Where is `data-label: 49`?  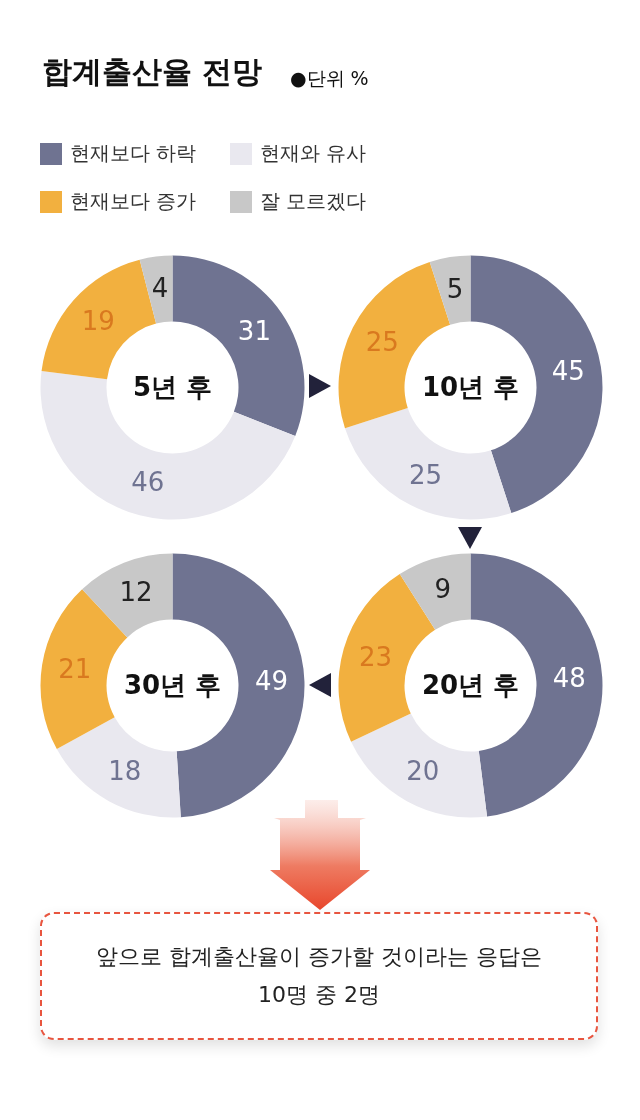 data-label: 49 is located at coordinates (271, 681).